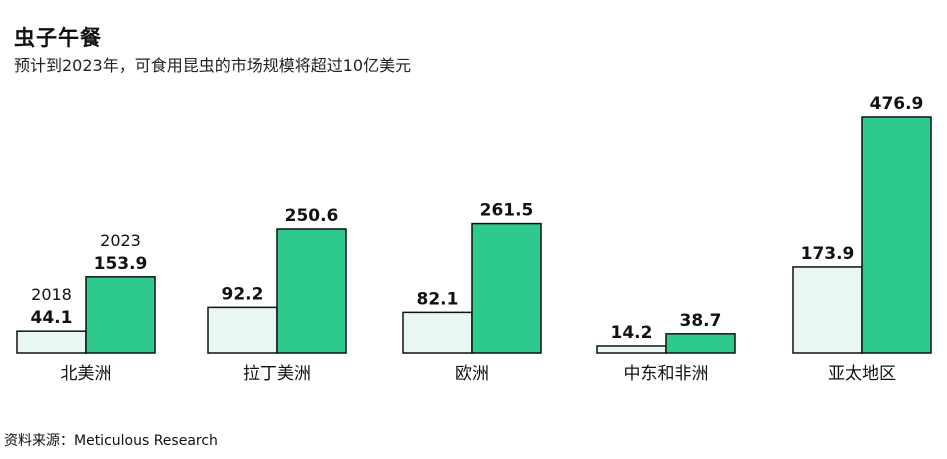 The height and width of the screenshot is (459, 947). I want to click on chart-subtitle: 预计到2023年，可食用昆虫的市场规模将超过10亿美元, so click(213, 65).